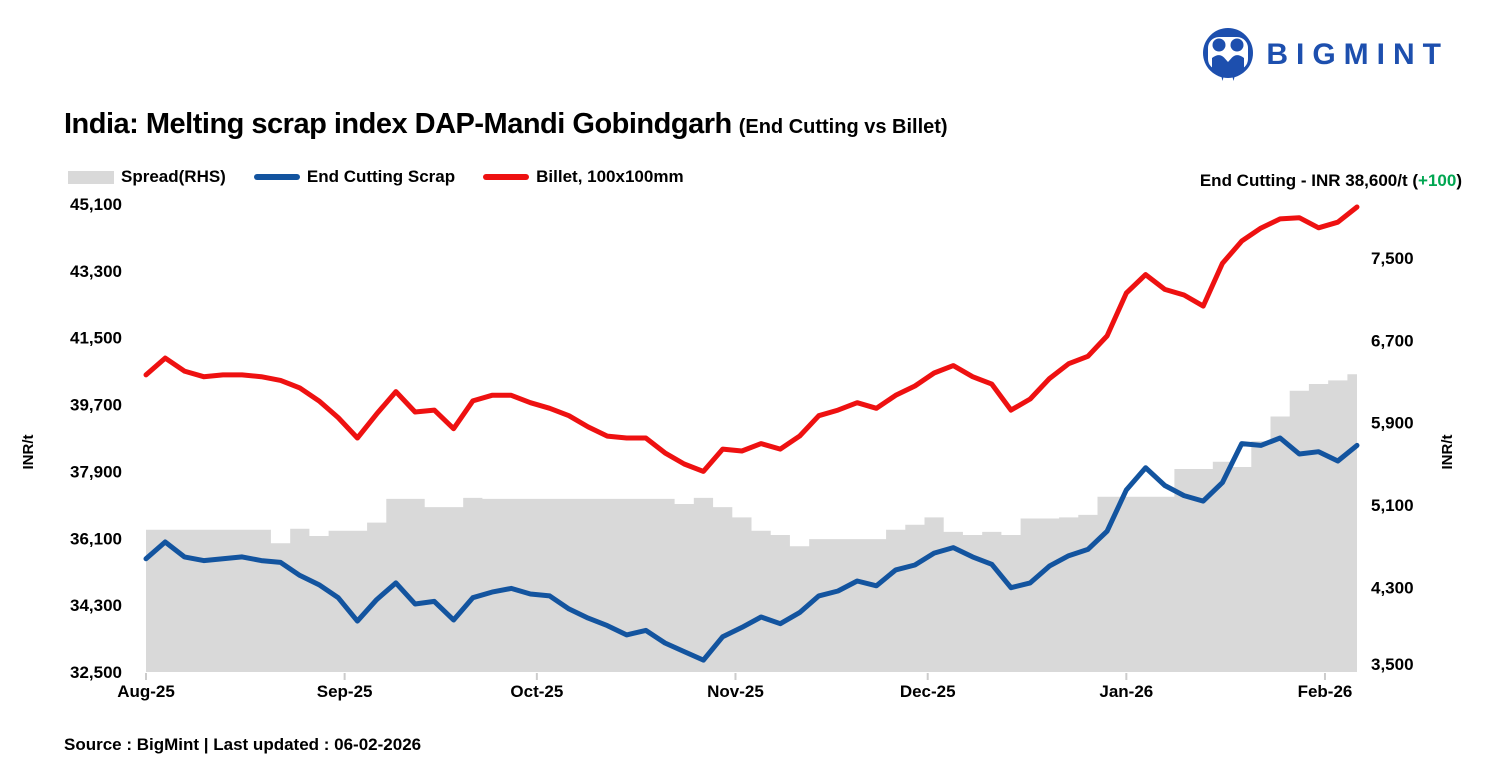  Describe the element at coordinates (96, 471) in the screenshot. I see `y-axis-label-left: 37,900` at that location.